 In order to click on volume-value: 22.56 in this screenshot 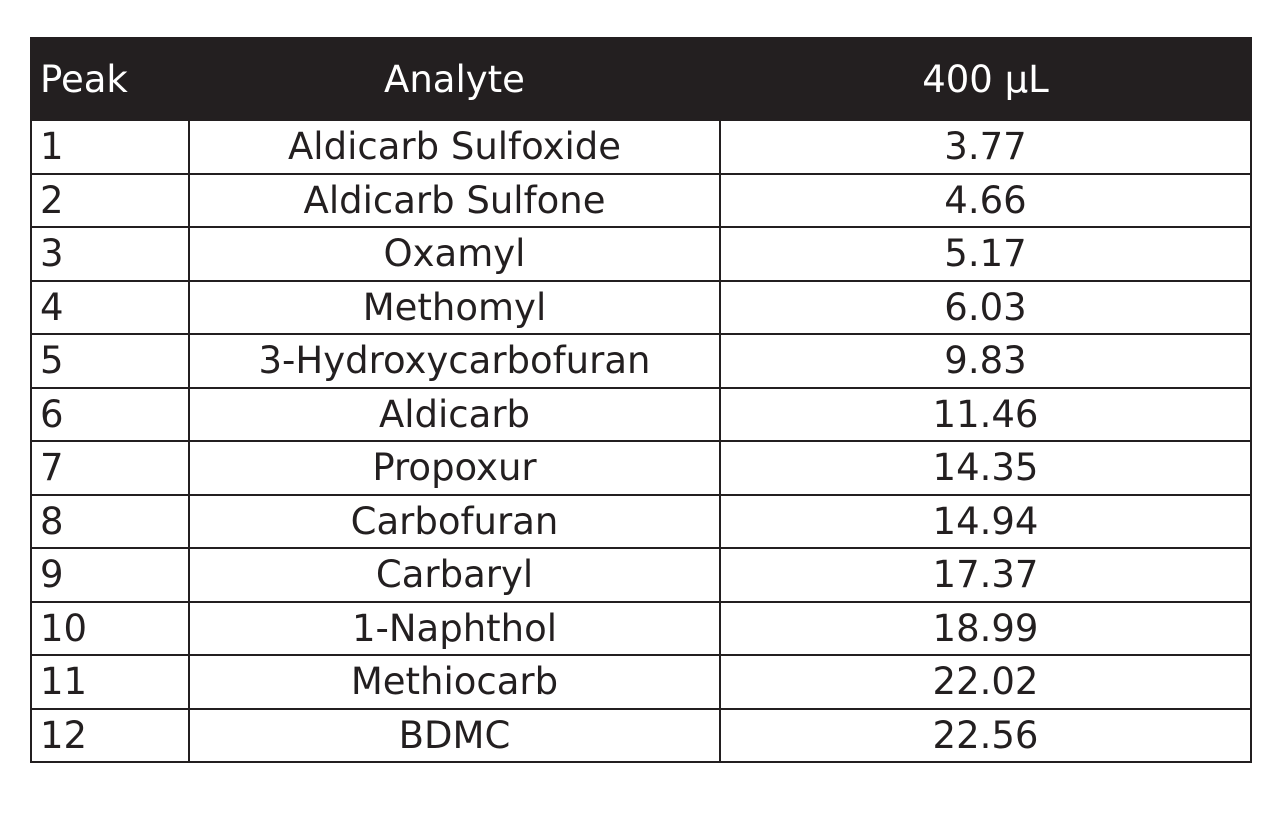, I will do `click(985, 735)`.